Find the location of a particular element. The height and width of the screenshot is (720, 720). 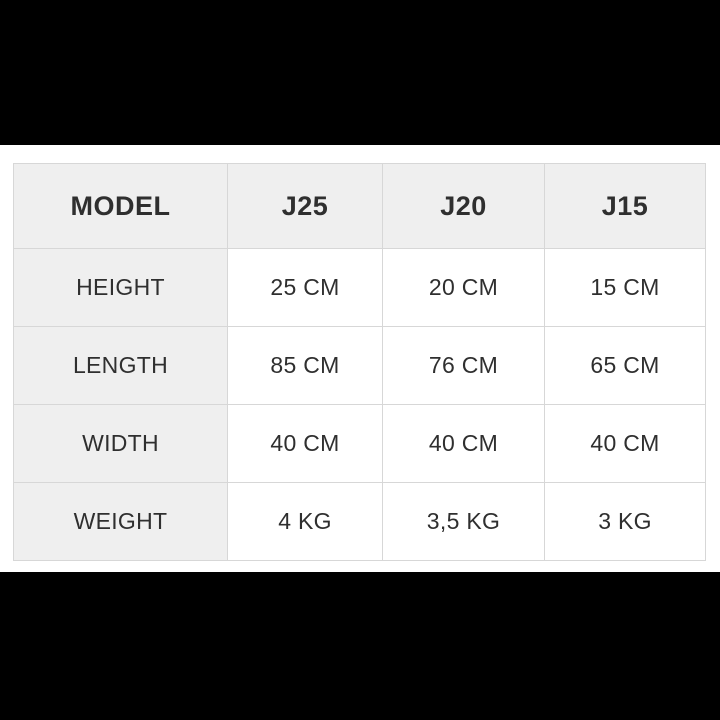

table-header: MODEL J25 J20 J15 is located at coordinates (359, 206).